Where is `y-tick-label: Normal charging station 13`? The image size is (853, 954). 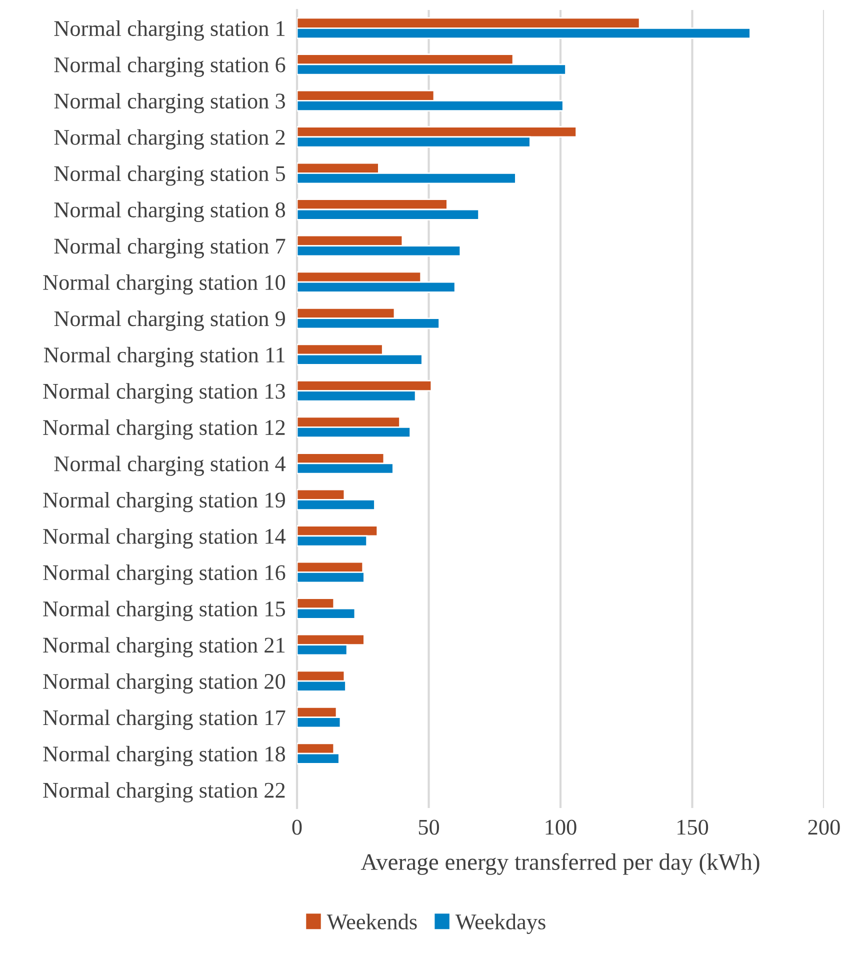 y-tick-label: Normal charging station 13 is located at coordinates (164, 393).